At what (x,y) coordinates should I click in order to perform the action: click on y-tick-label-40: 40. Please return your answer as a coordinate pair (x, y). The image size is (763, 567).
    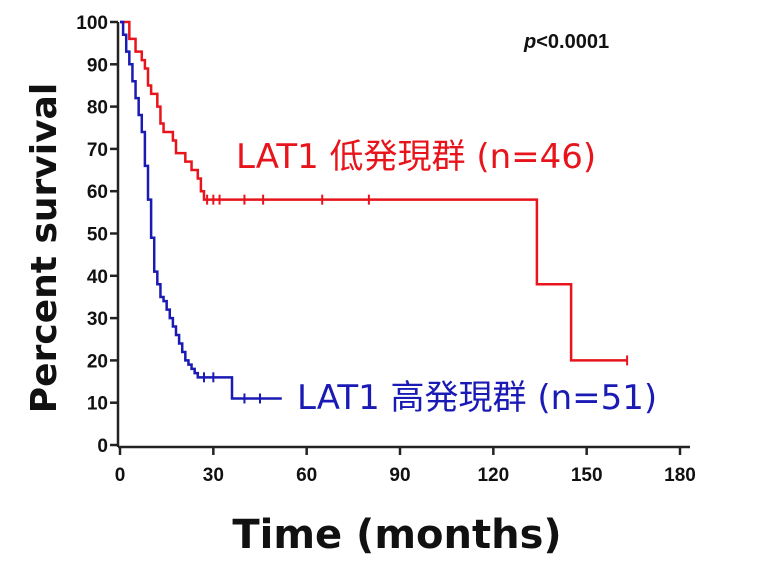
    Looking at the image, I should click on (97, 277).